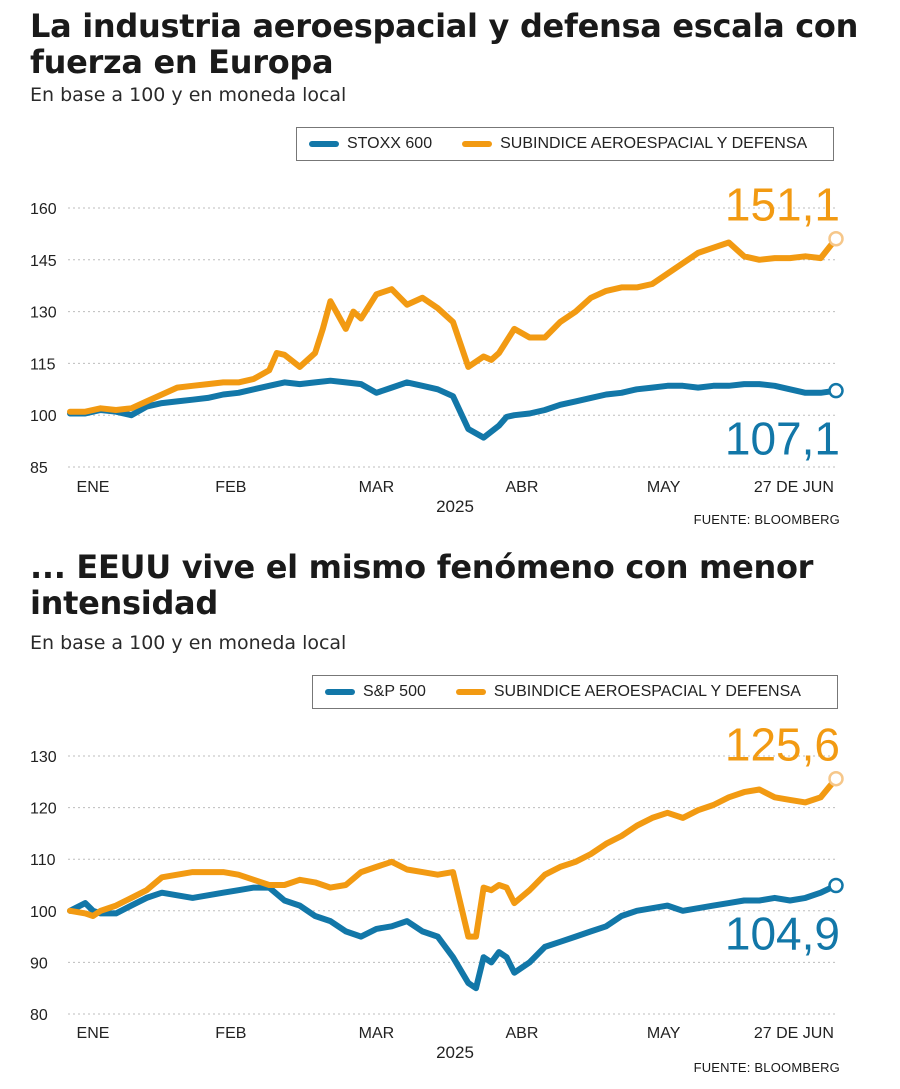 This screenshot has width=900, height=1089. Describe the element at coordinates (766, 519) in the screenshot. I see `chart1-source: FUENTE: BLOOMBERG` at that location.